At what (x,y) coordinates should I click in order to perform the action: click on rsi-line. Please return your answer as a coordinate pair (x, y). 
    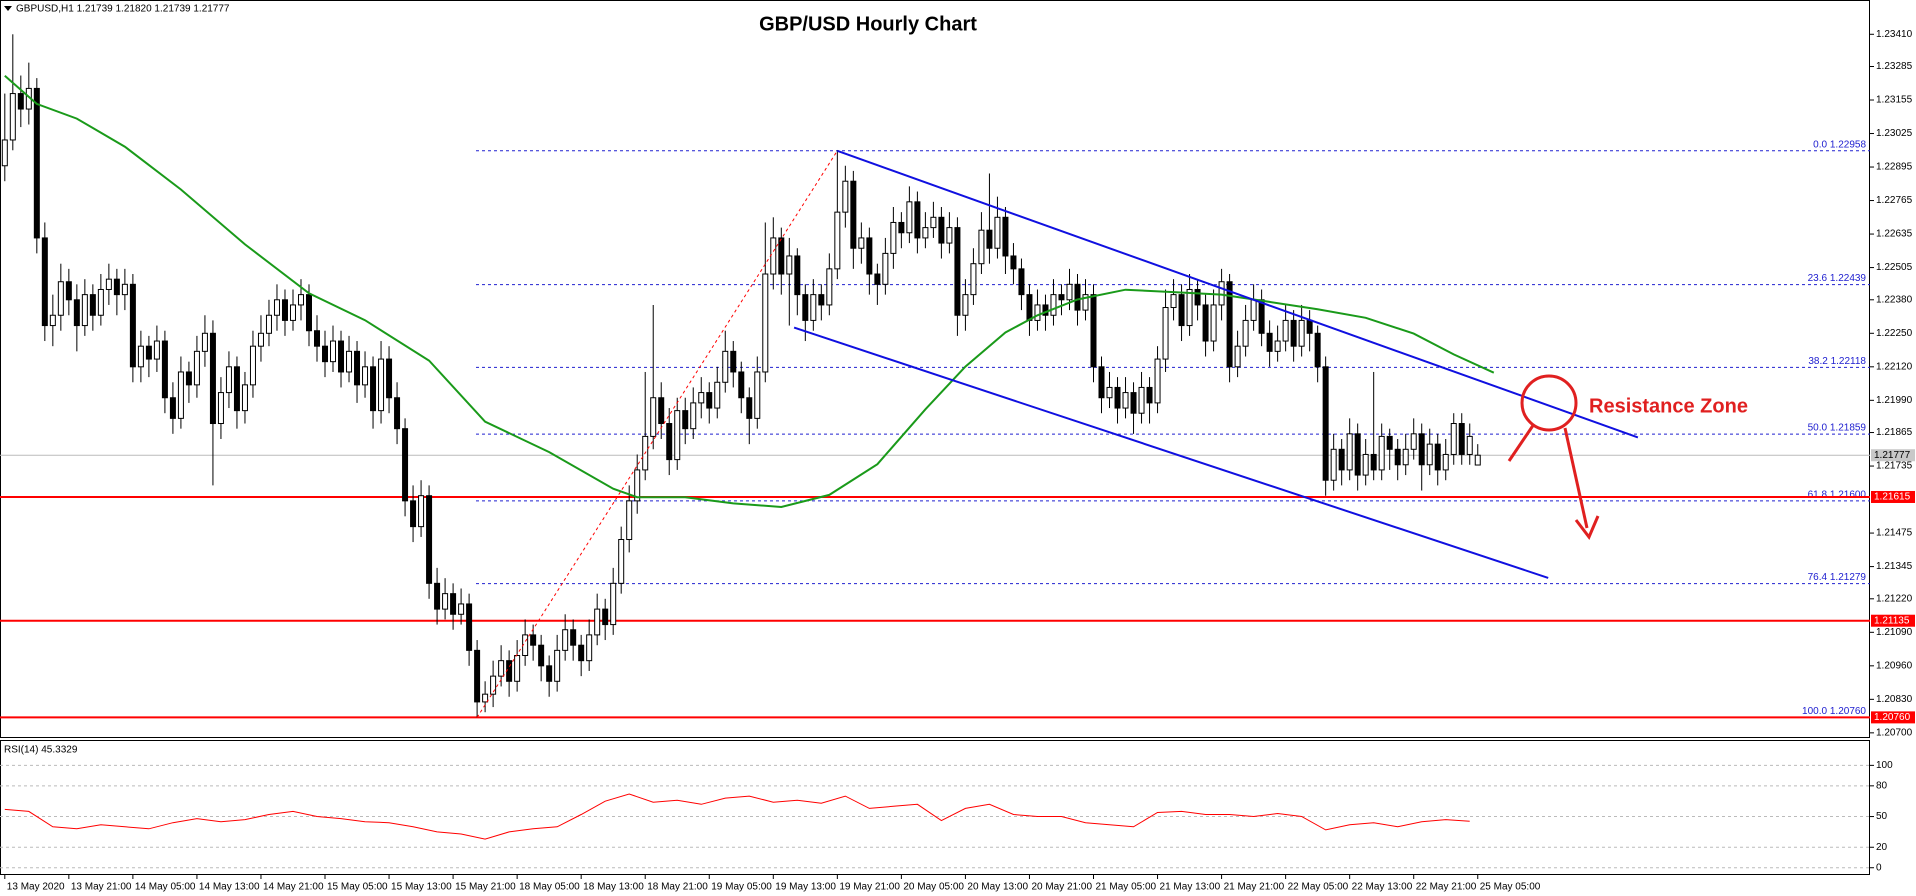
    Looking at the image, I should click on (737, 816).